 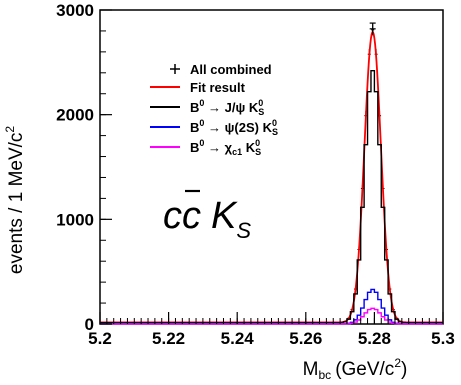 What do you see at coordinates (257, 143) in the screenshot?
I see `legend-chic1-ks-sup: 0` at bounding box center [257, 143].